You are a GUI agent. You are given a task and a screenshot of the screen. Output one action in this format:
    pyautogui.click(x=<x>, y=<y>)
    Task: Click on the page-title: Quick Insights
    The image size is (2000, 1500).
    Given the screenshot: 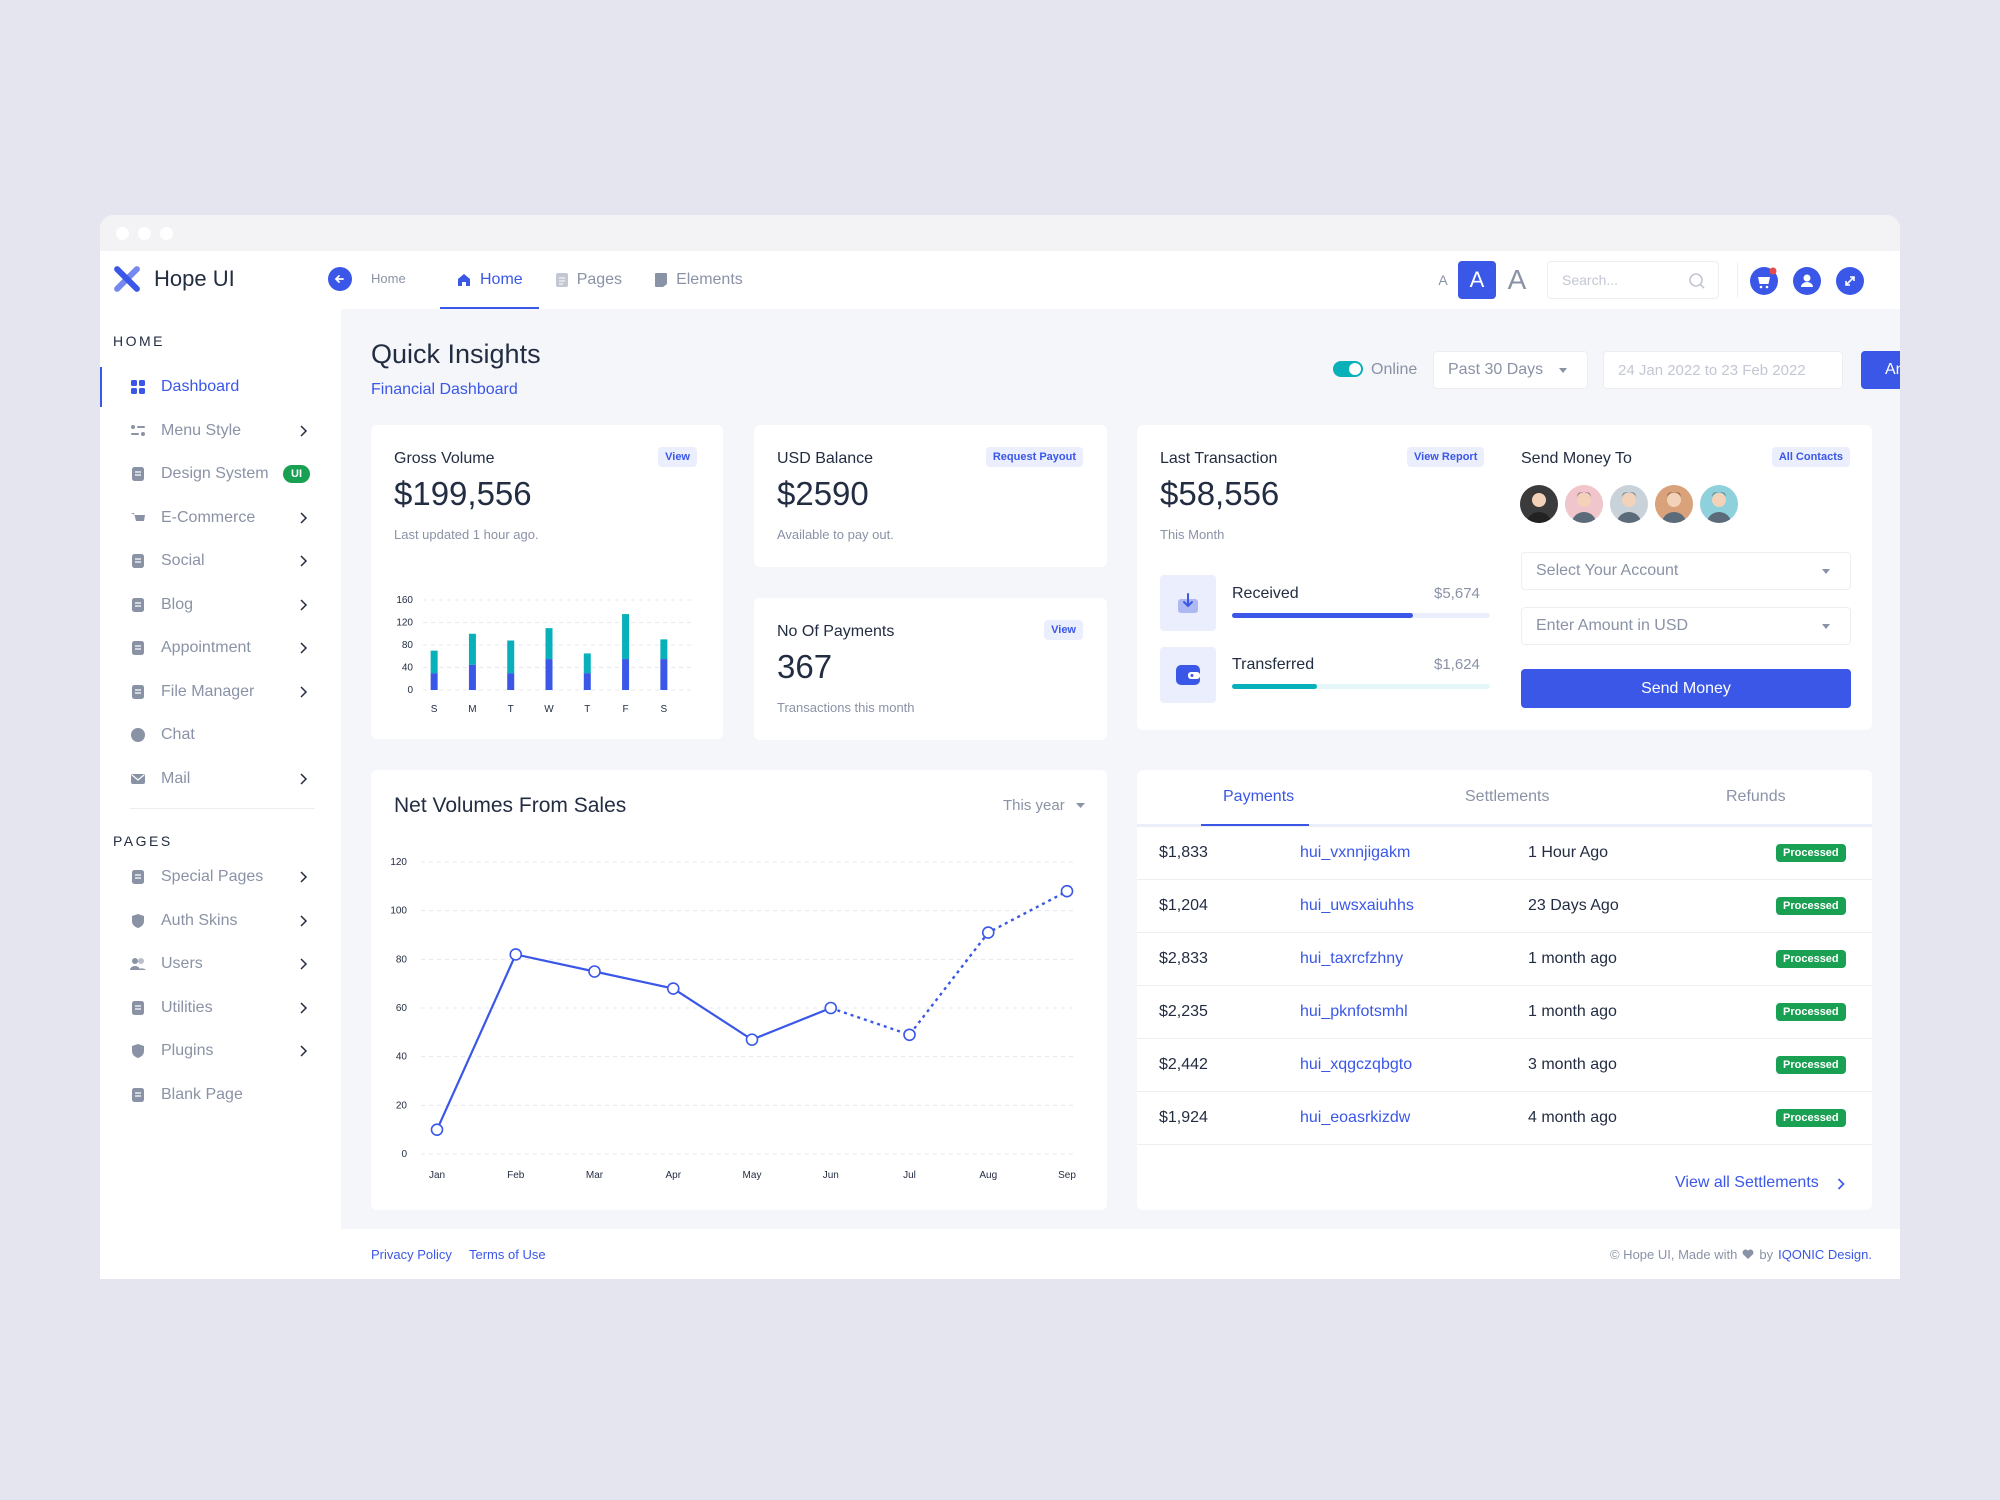 What is the action you would take?
    pyautogui.click(x=456, y=354)
    